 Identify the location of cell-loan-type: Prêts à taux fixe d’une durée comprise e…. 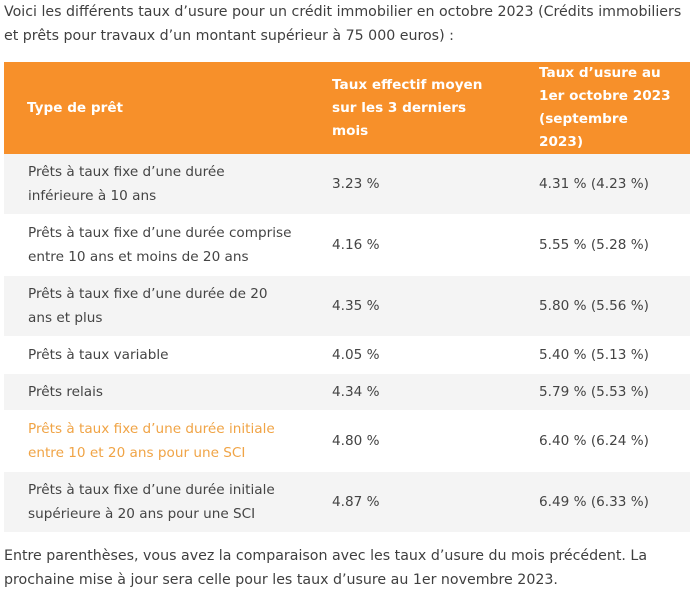
(155, 245).